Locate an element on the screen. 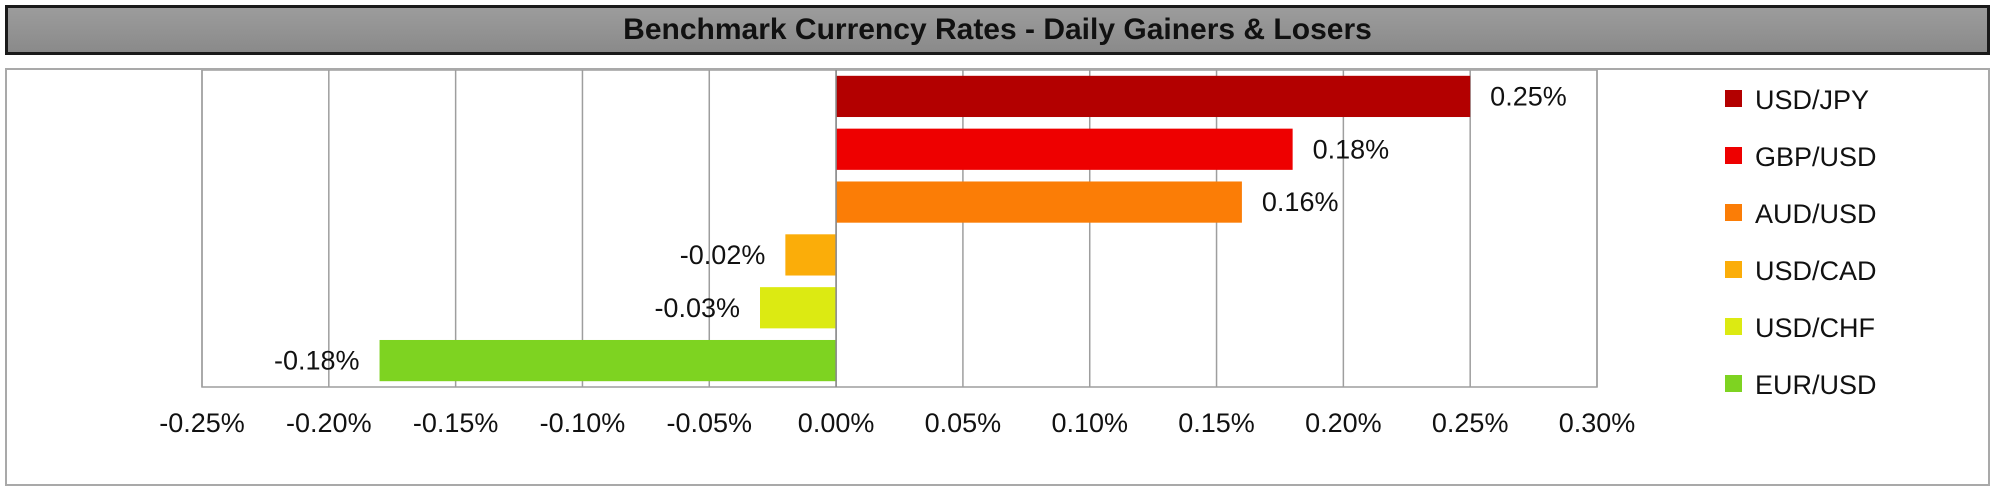  x-tick-label: 0.15% is located at coordinates (1216, 423).